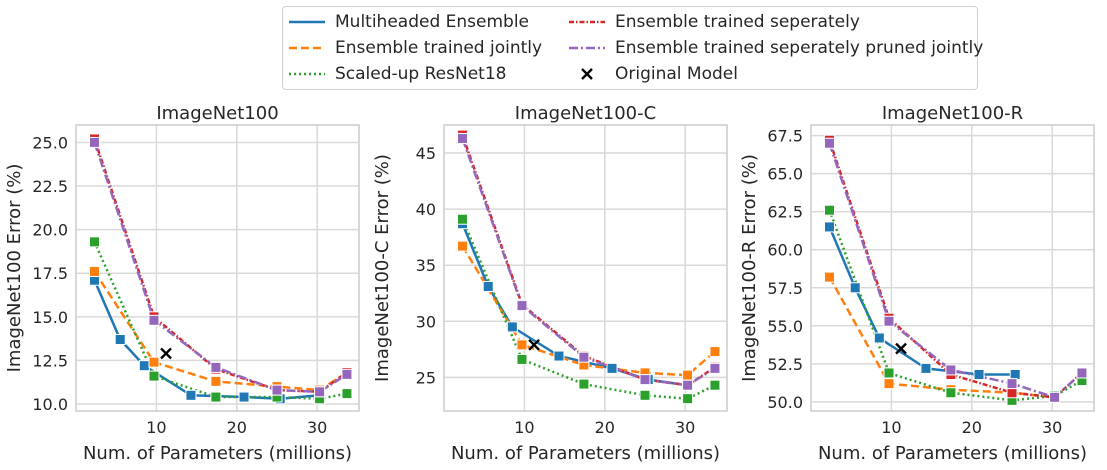 Image resolution: width=1107 pixels, height=470 pixels. What do you see at coordinates (941, 337) in the screenshot?
I see `series-line-jointly` at bounding box center [941, 337].